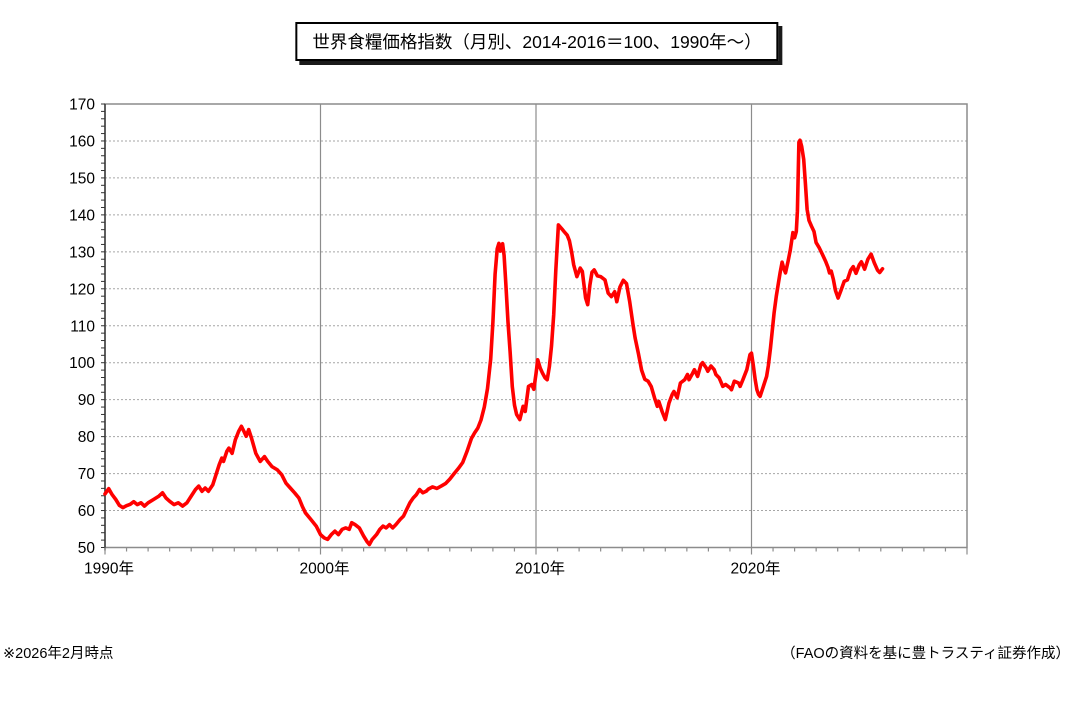  I want to click on x-tick-label: 2000年, so click(325, 569).